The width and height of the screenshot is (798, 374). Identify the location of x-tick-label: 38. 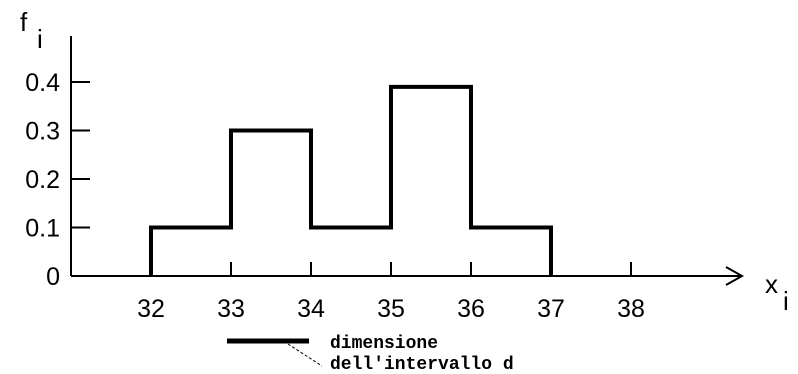
(631, 309).